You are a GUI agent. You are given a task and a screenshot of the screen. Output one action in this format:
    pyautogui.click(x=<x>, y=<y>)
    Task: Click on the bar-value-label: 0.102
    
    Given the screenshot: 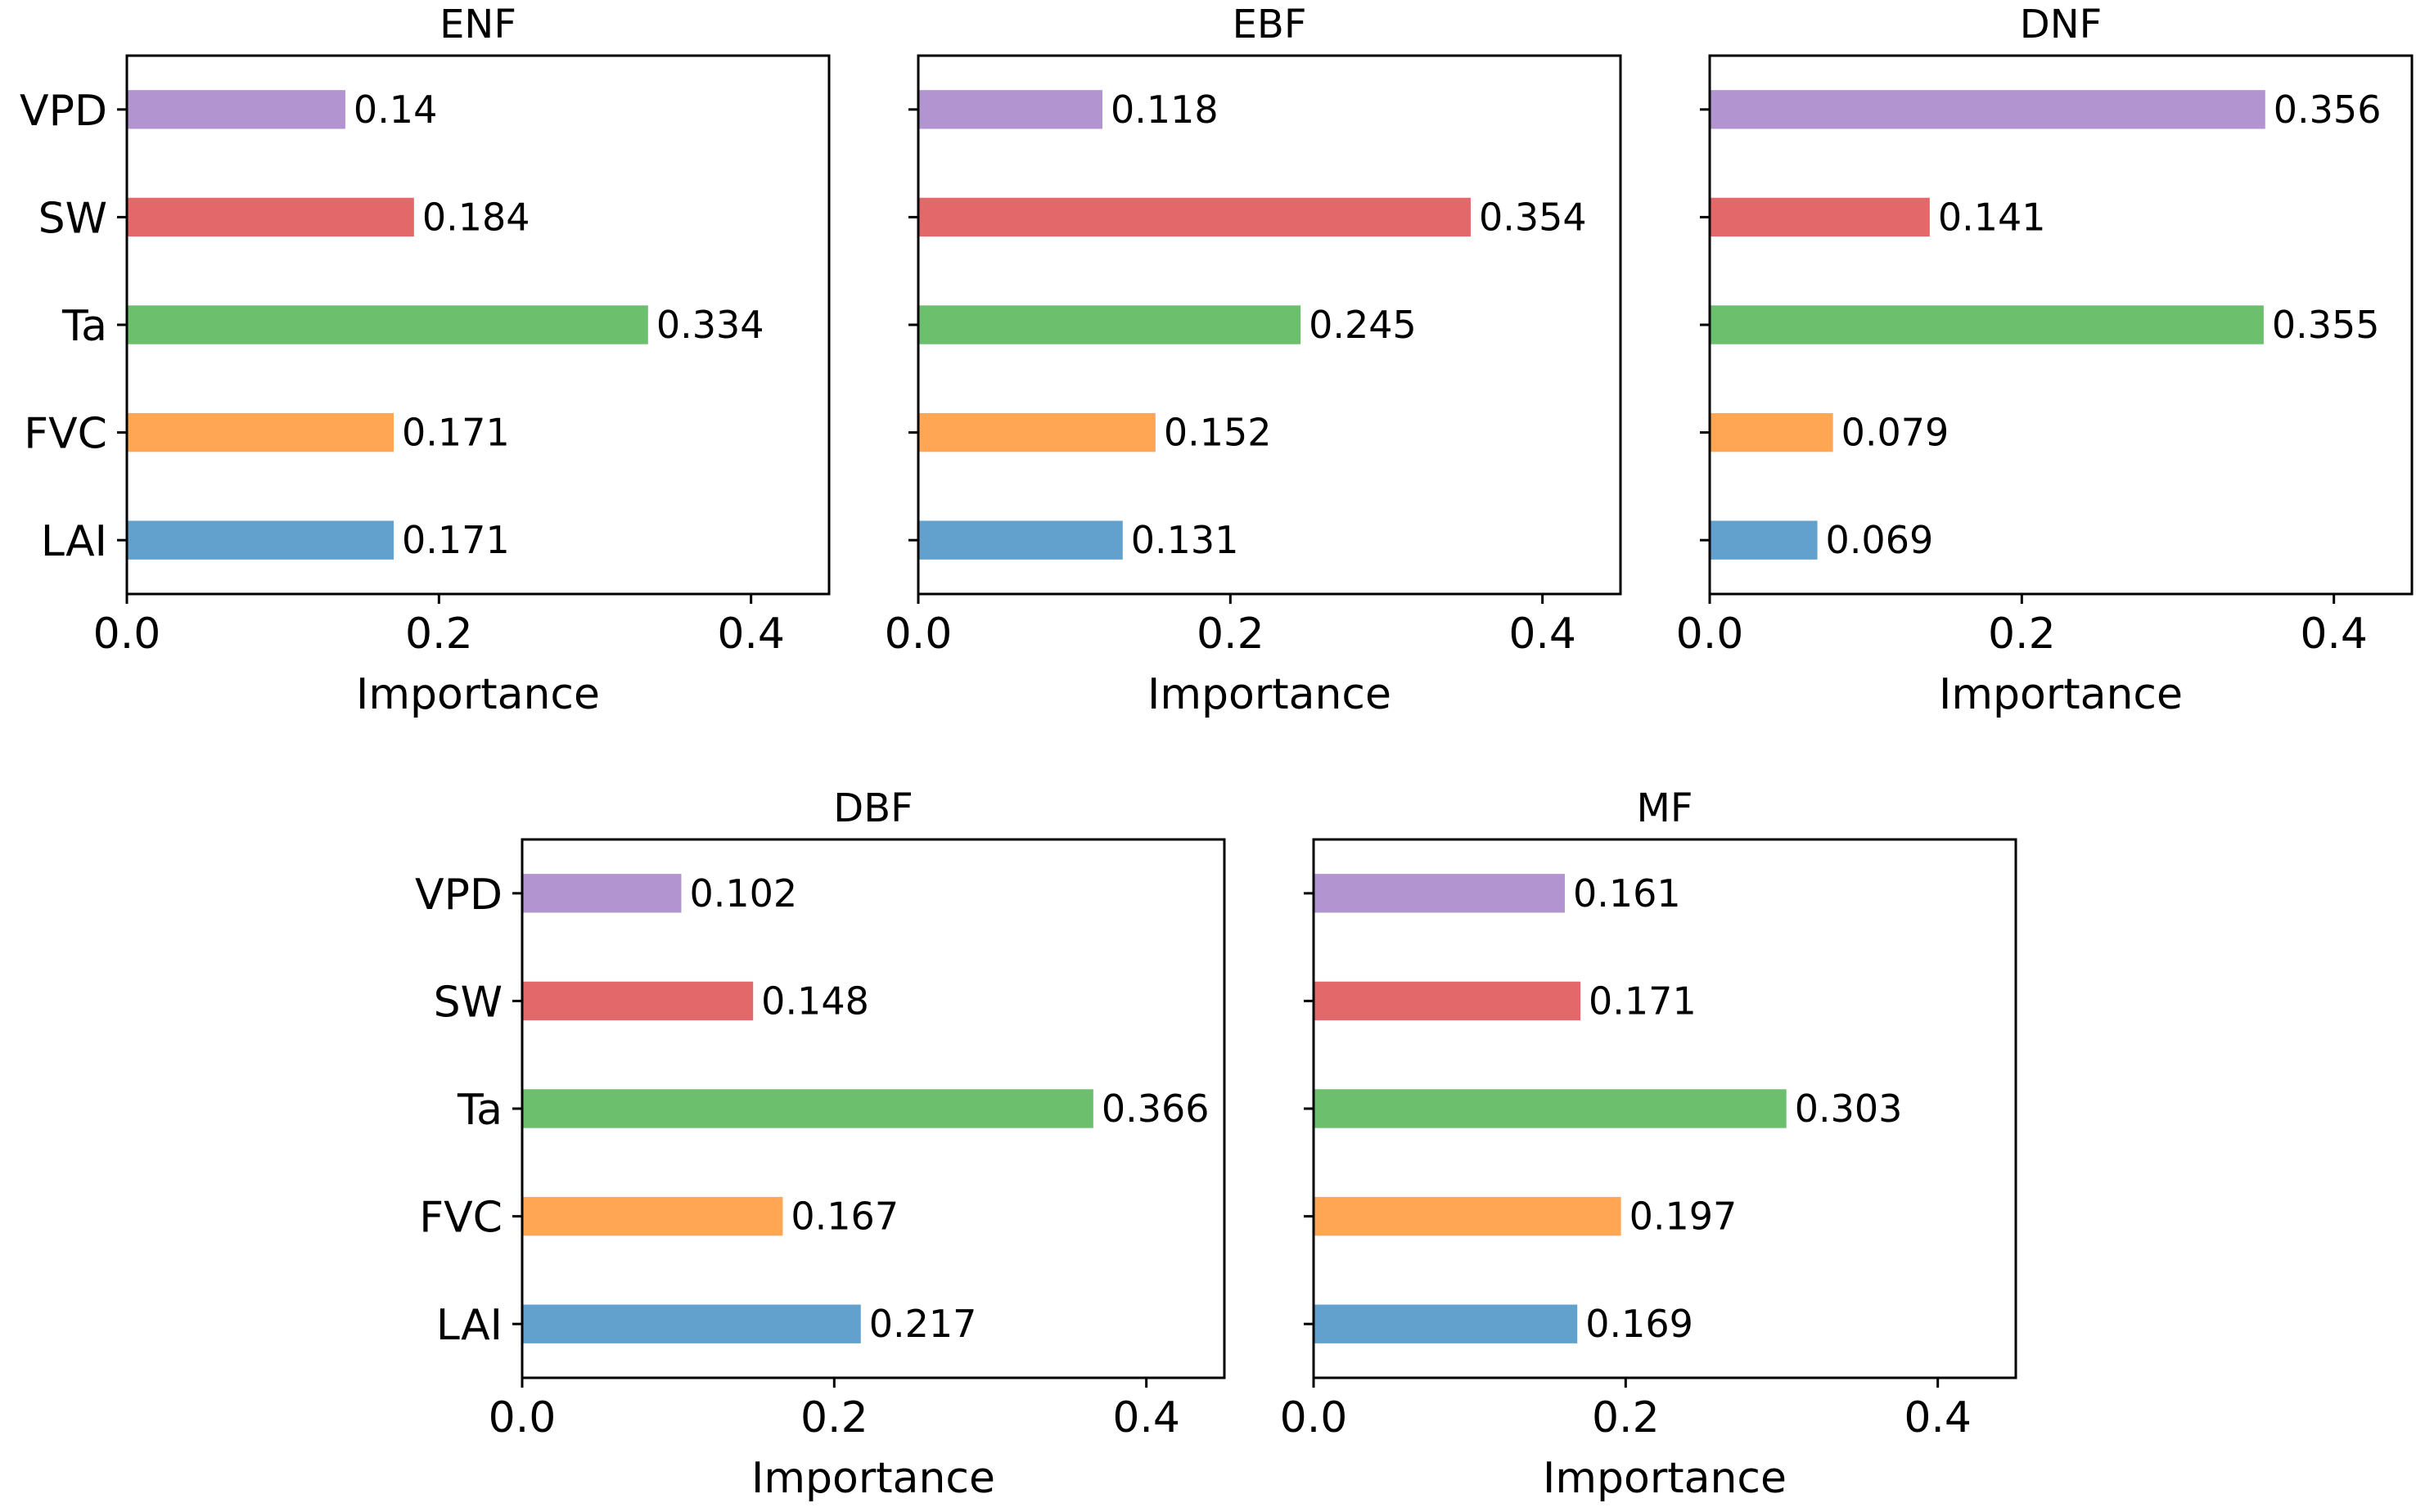 What is the action you would take?
    pyautogui.click(x=743, y=894)
    